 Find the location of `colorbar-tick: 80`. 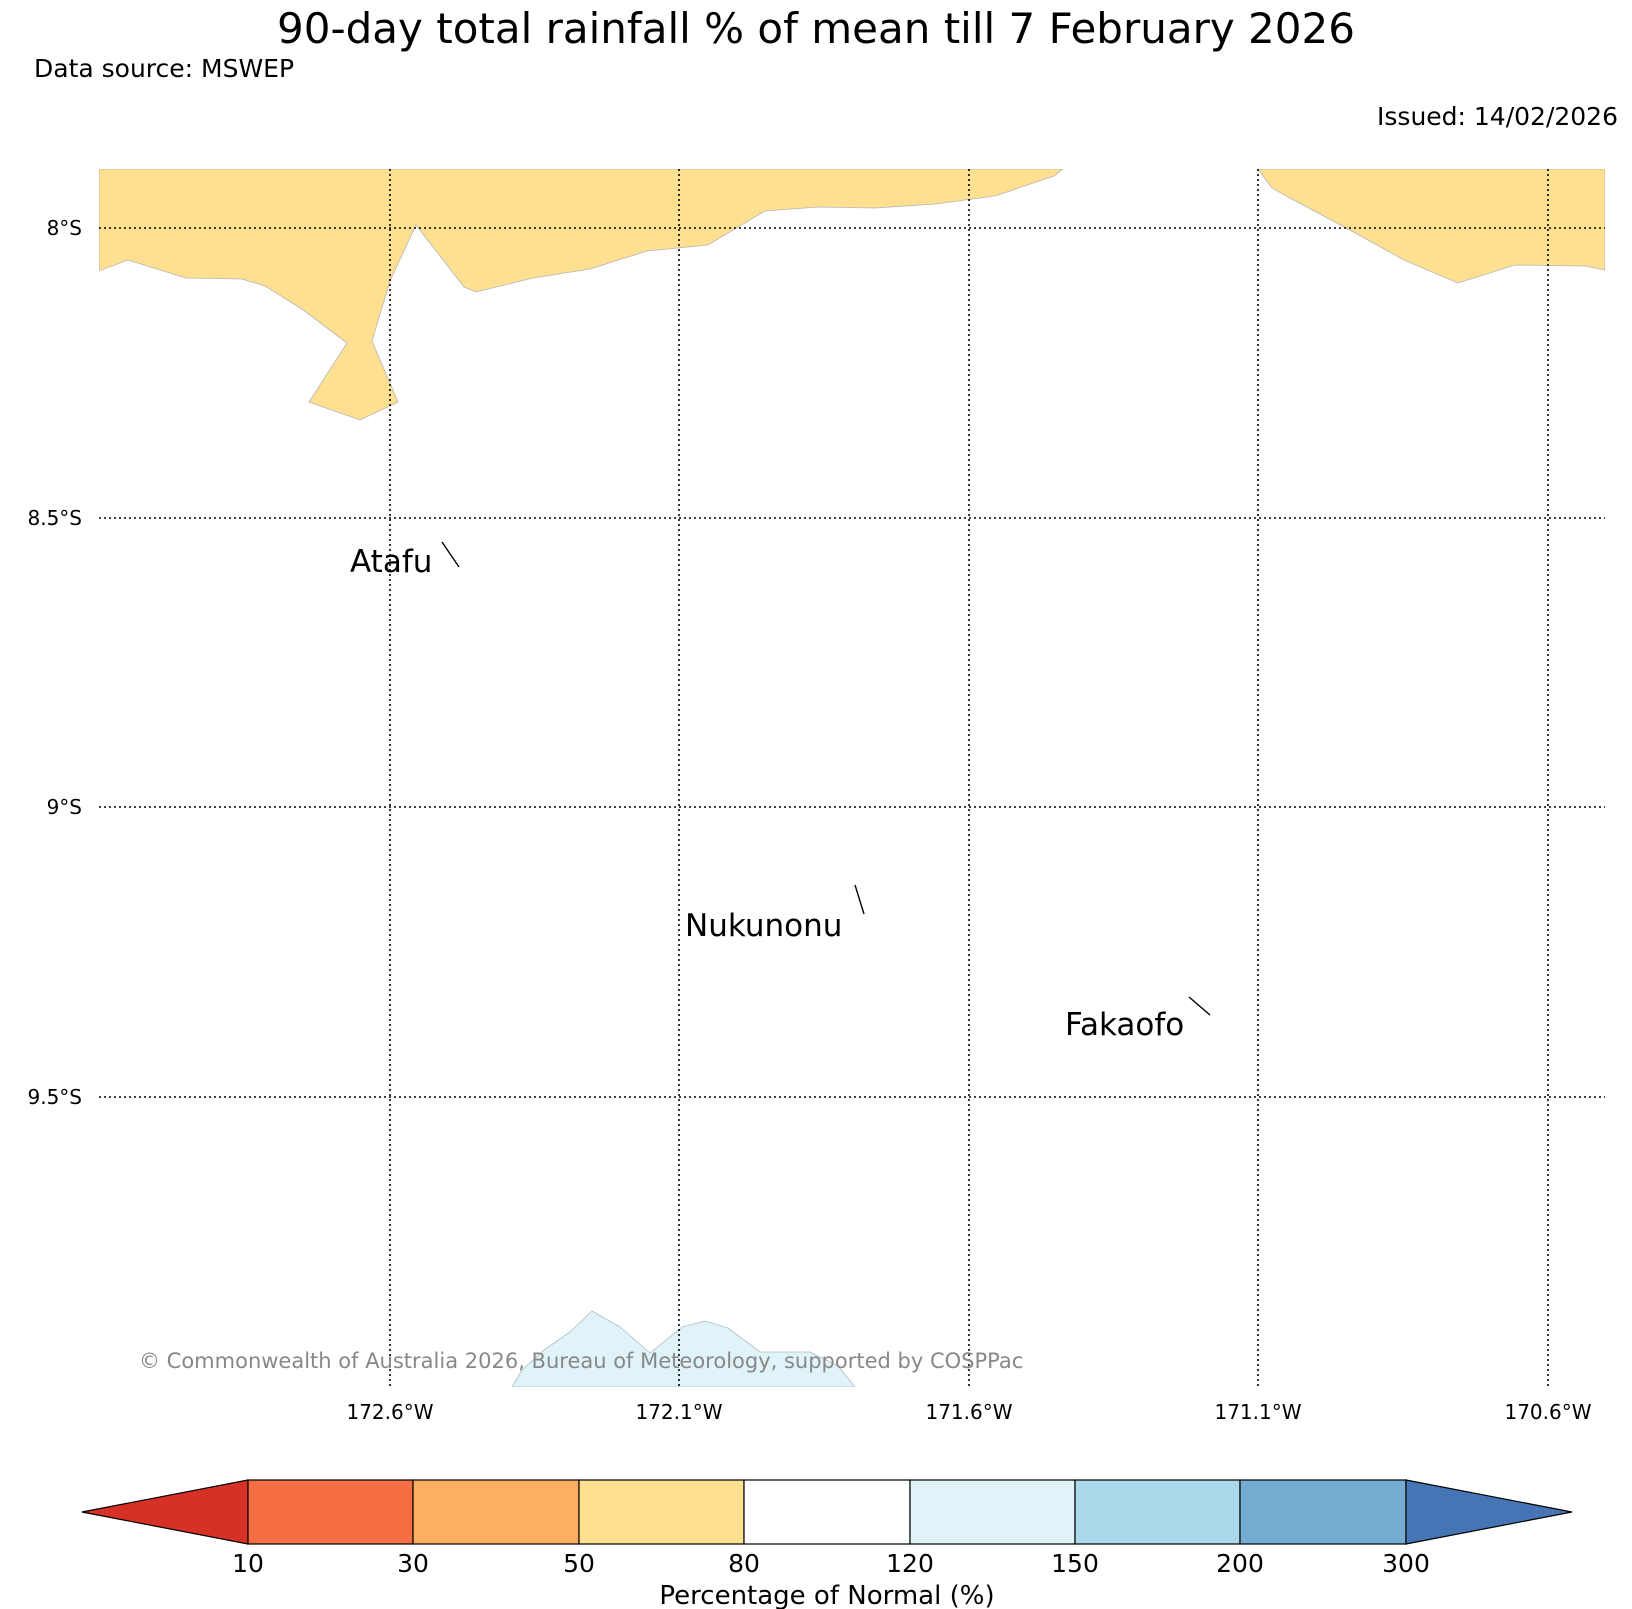

colorbar-tick: 80 is located at coordinates (744, 1563).